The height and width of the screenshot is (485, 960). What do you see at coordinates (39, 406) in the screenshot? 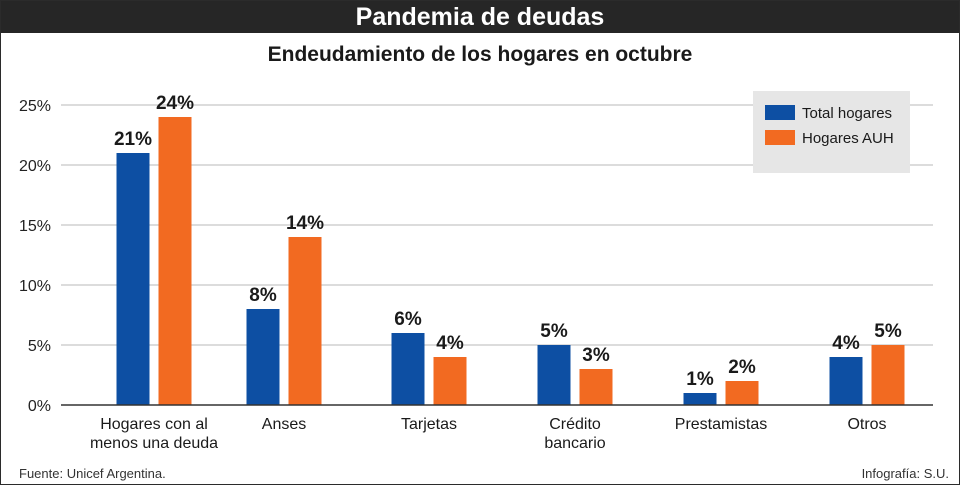
I see `y-tick-label: 0%` at bounding box center [39, 406].